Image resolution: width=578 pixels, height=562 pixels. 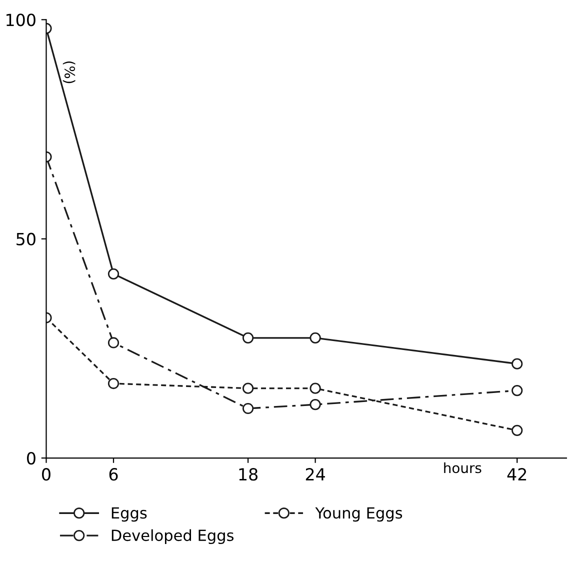 What do you see at coordinates (358, 514) in the screenshot?
I see `legend-label: Young Eggs` at bounding box center [358, 514].